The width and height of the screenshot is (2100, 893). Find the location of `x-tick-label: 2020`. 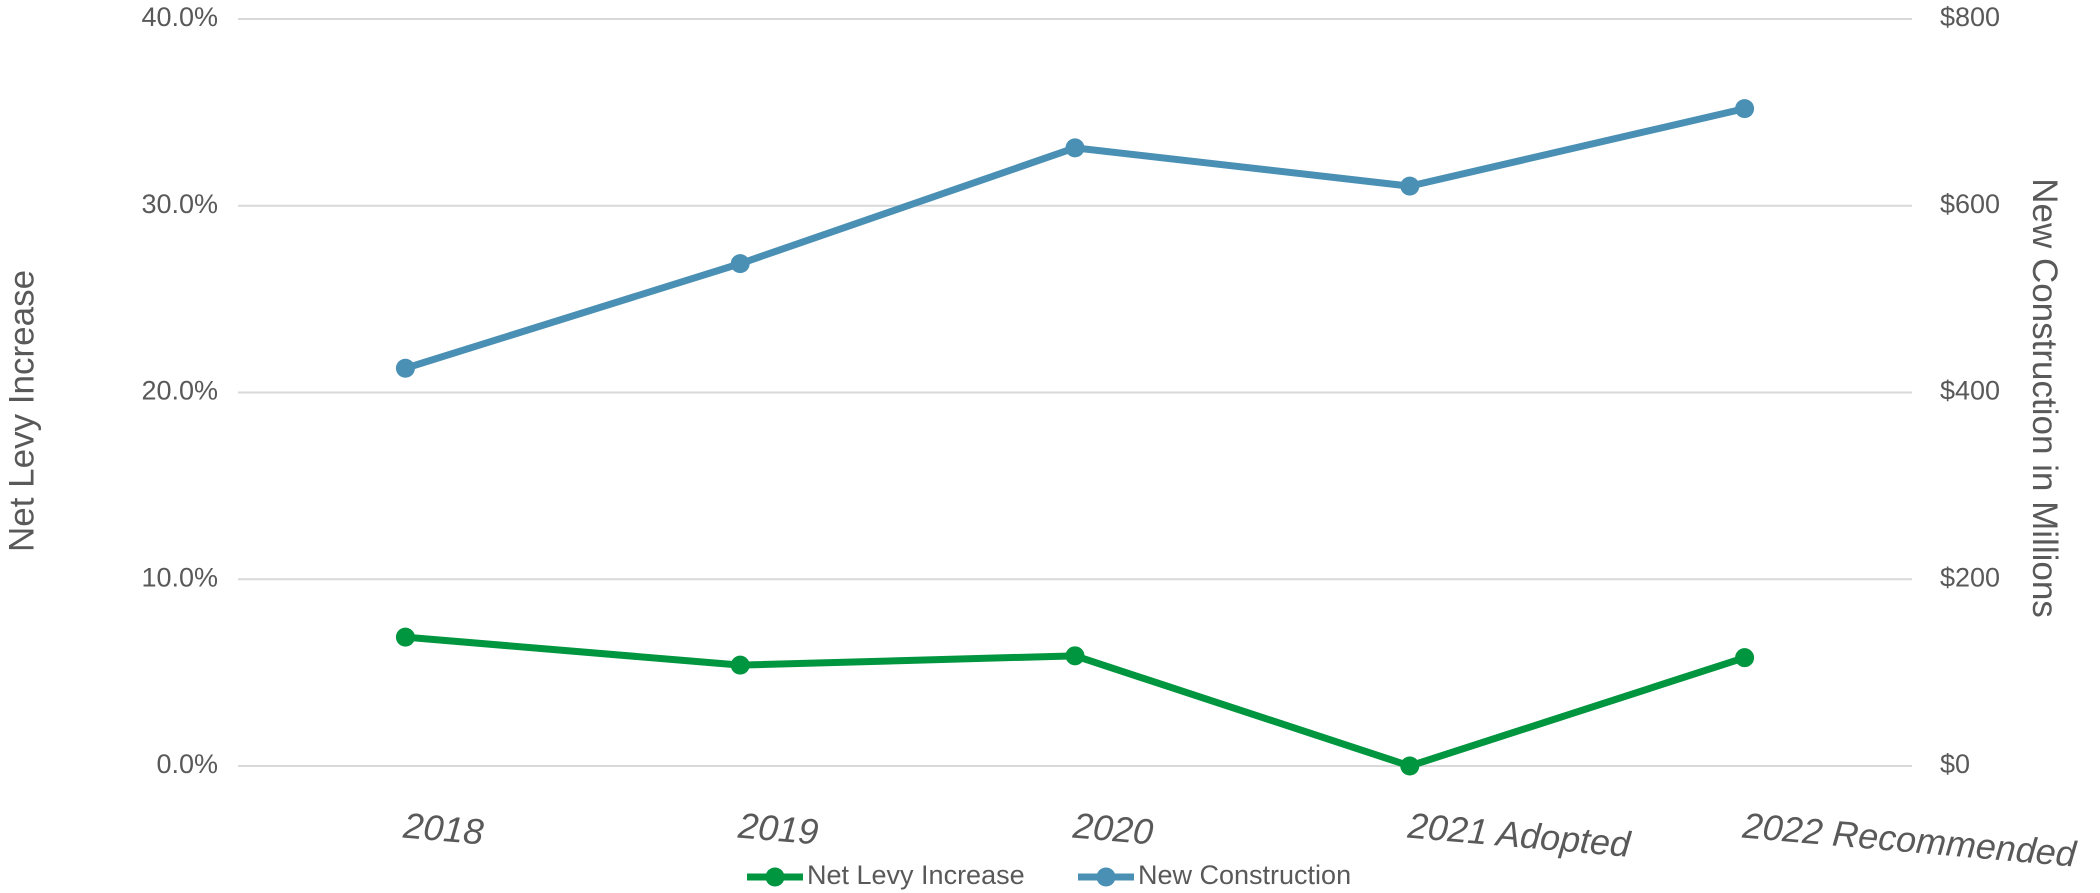

x-tick-label: 2020 is located at coordinates (1112, 829).